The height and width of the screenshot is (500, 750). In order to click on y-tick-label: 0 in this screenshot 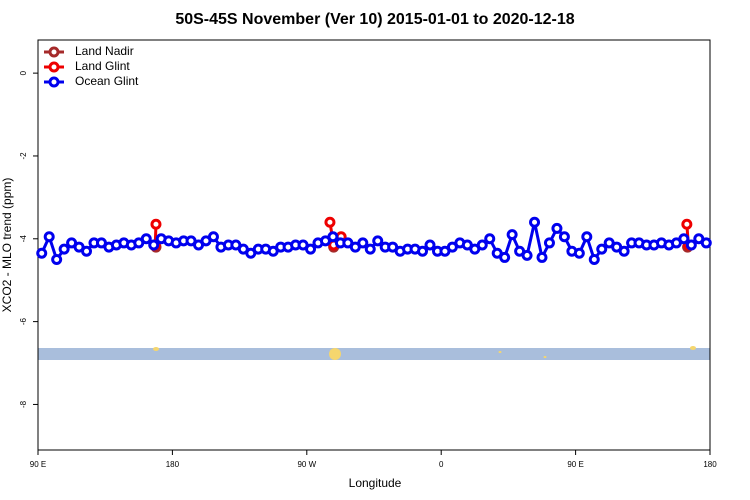, I will do `click(23, 72)`.